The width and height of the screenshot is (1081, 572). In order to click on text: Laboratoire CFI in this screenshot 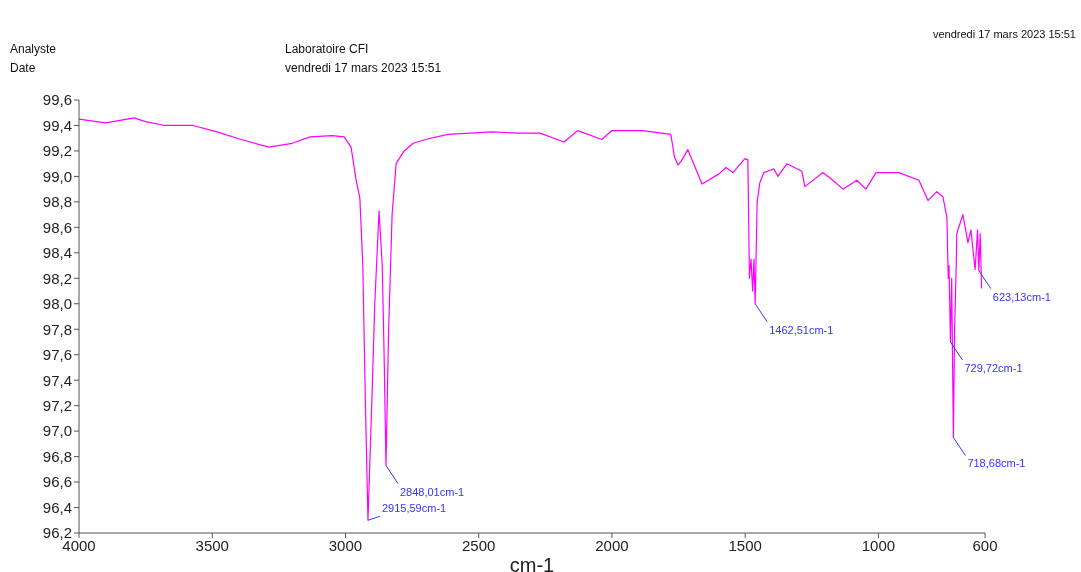, I will do `click(327, 49)`.